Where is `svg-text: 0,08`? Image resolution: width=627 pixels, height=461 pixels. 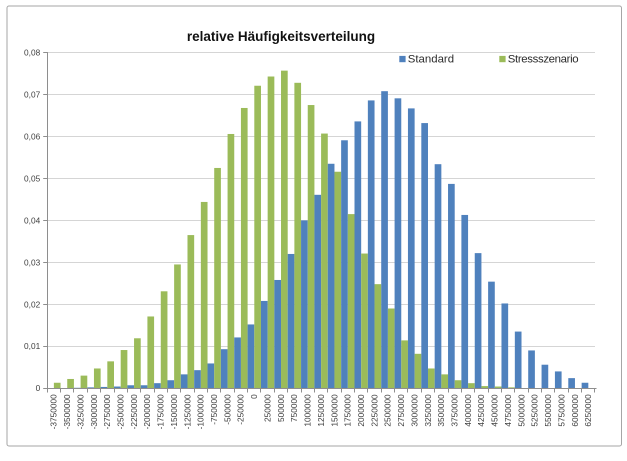 svg-text: 0,08 is located at coordinates (32, 53).